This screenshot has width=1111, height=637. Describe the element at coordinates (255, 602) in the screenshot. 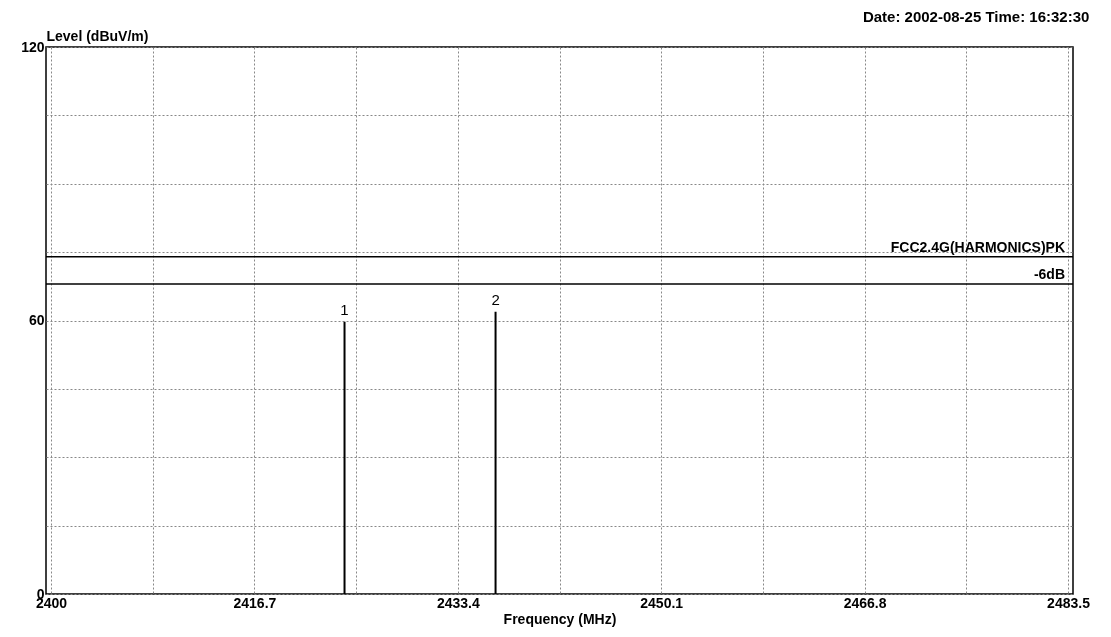

I see `x-tick-label: 2416.7` at that location.